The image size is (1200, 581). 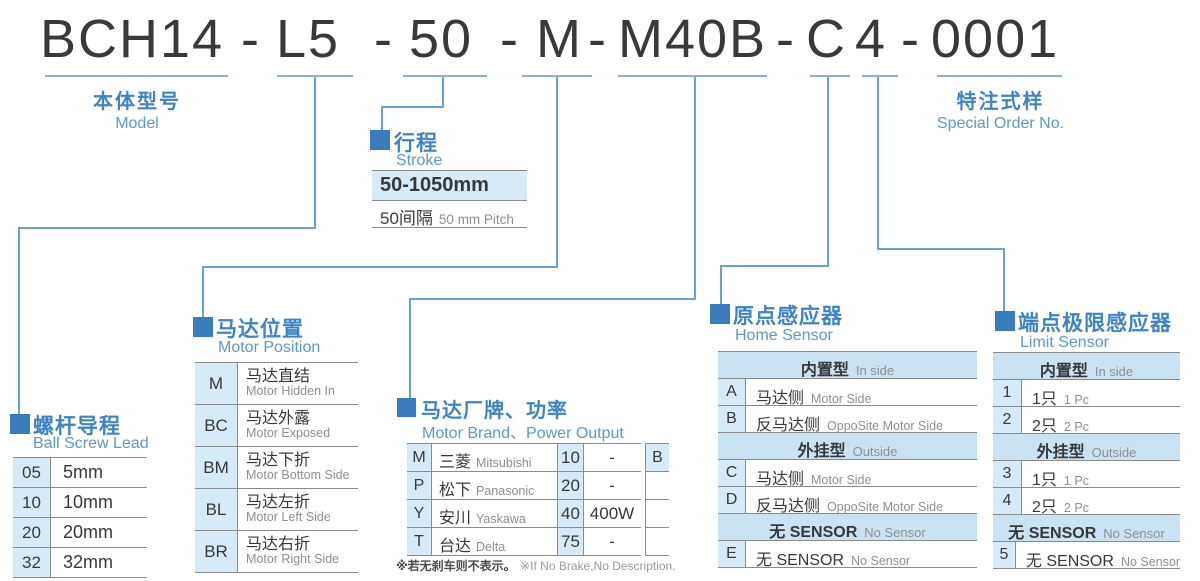 What do you see at coordinates (880, 76) in the screenshot?
I see `underline-limit-sensor` at bounding box center [880, 76].